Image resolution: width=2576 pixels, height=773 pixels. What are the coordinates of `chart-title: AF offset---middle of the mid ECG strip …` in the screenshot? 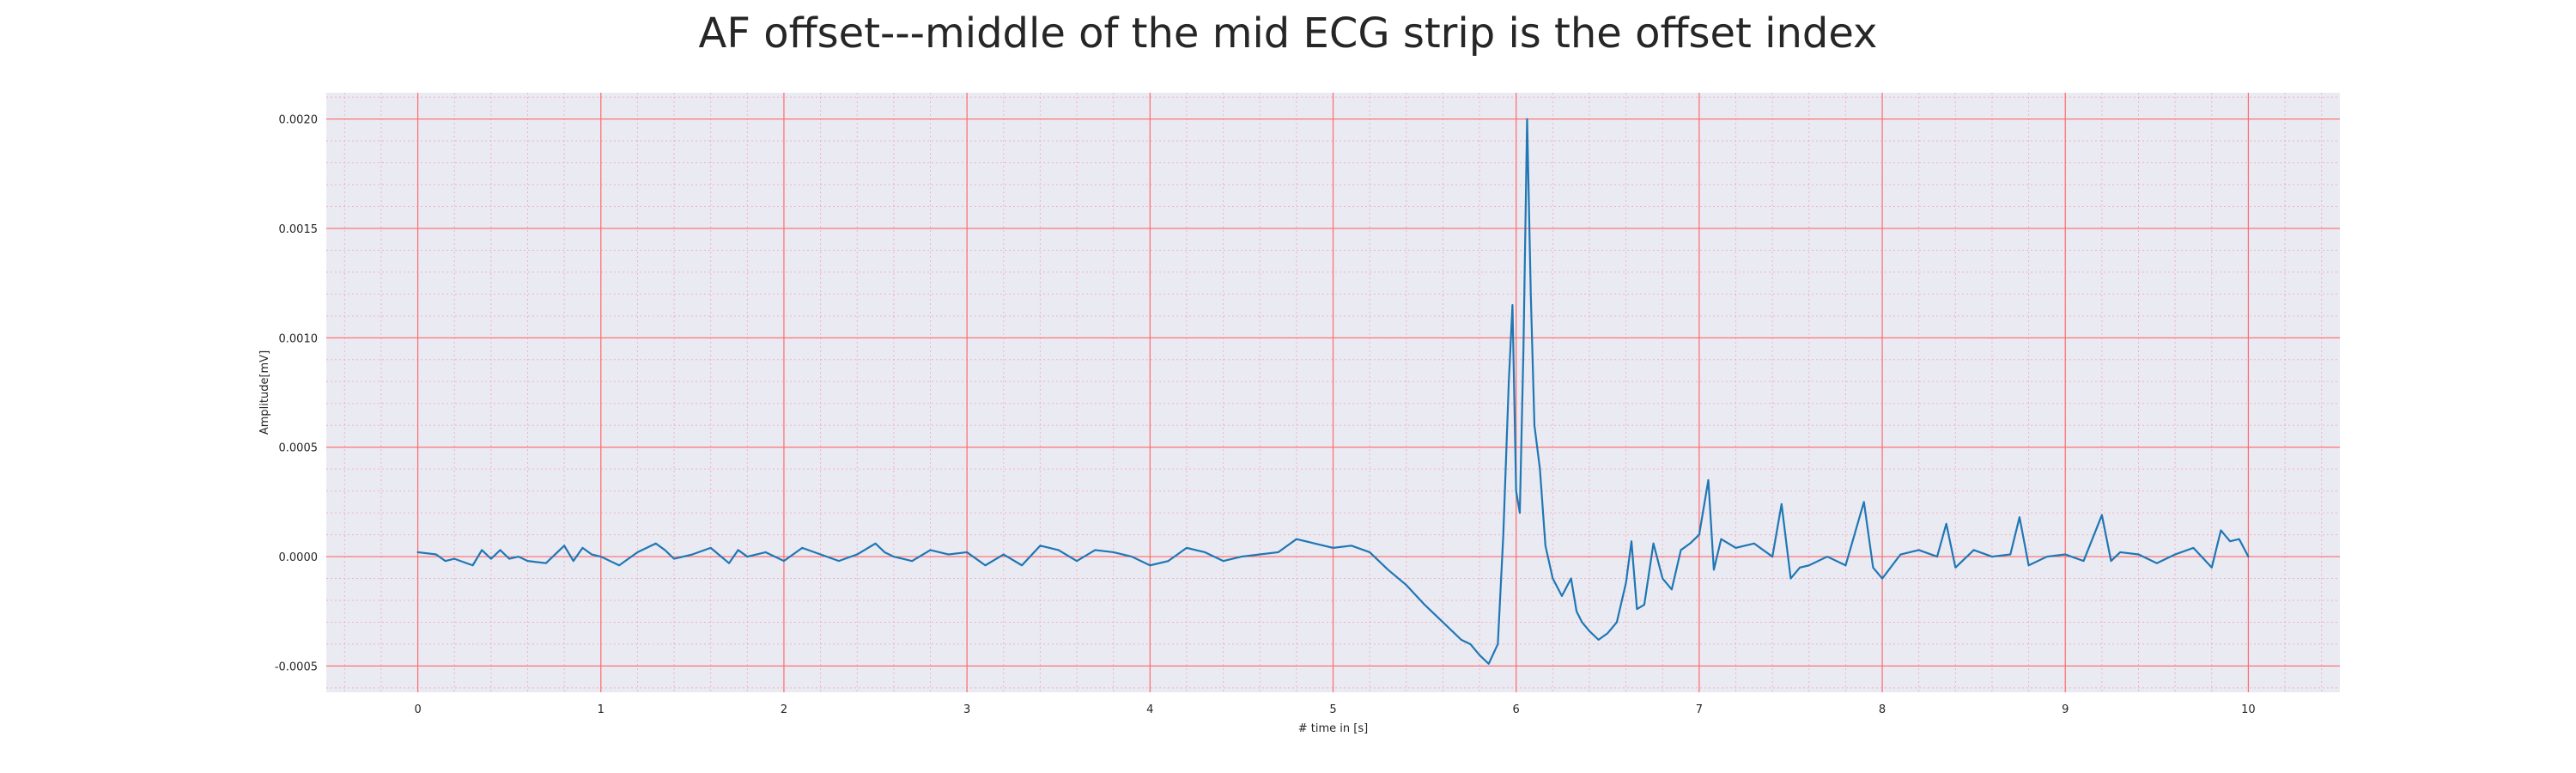 It's located at (1288, 33).